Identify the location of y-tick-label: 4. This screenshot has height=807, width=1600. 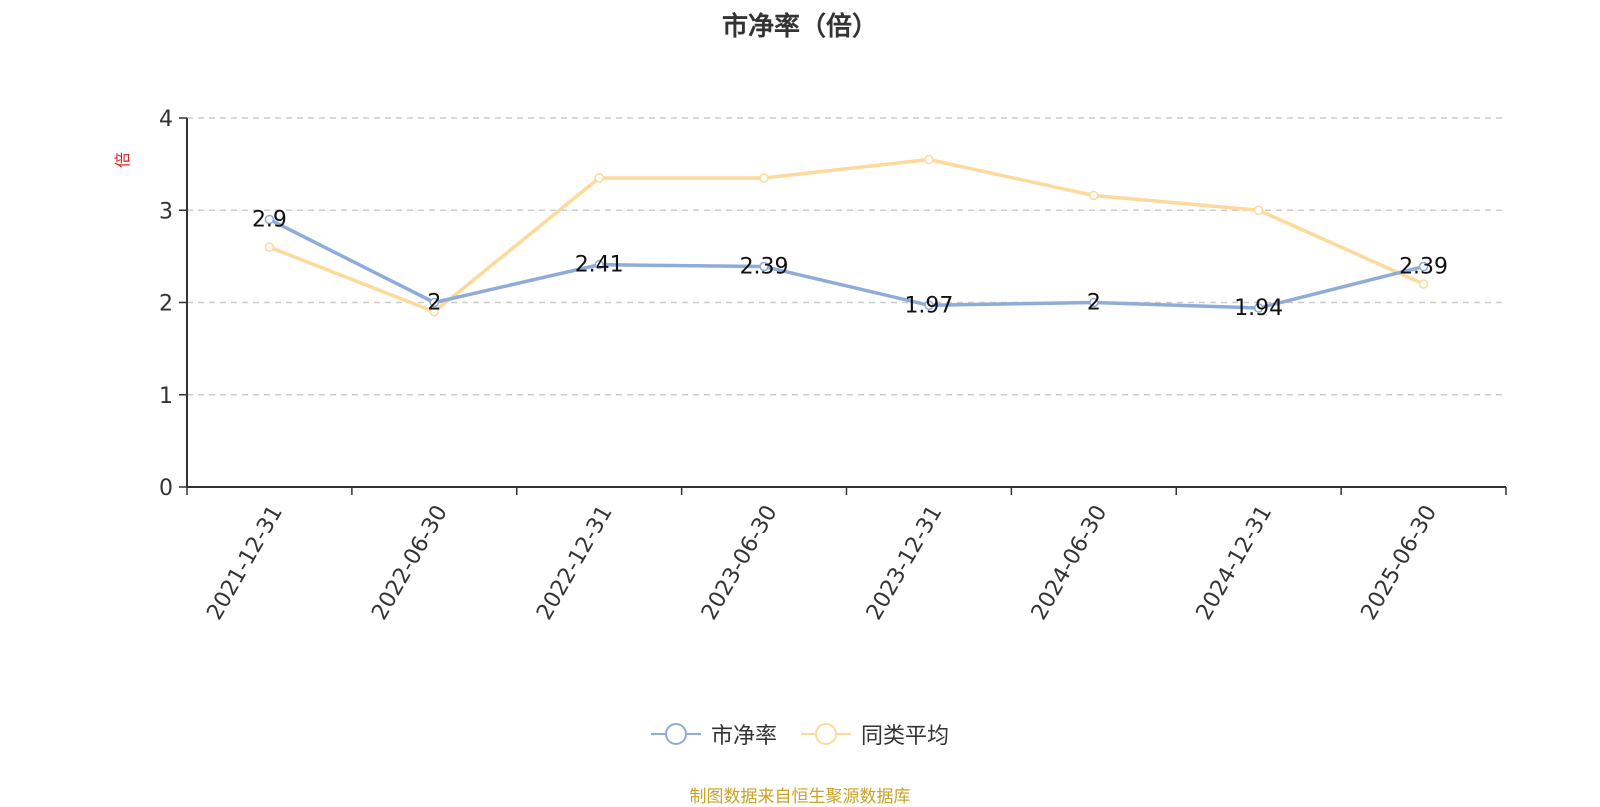
(166, 119).